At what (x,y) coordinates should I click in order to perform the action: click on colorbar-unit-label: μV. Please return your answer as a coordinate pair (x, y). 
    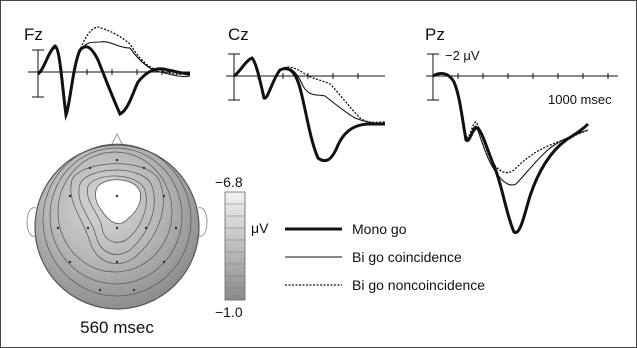
    Looking at the image, I should click on (260, 228).